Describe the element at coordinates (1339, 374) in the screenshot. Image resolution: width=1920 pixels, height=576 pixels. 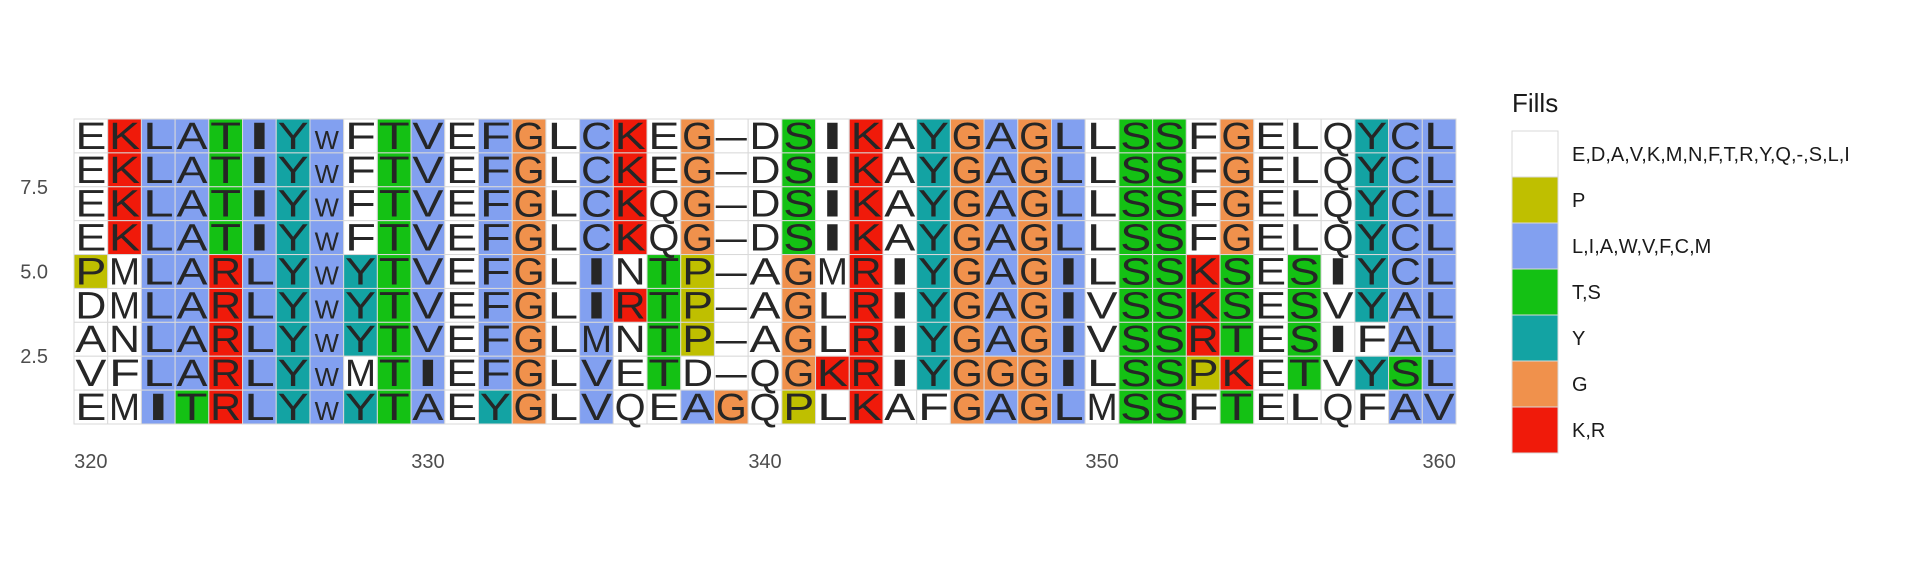
I see `residue-letter: V` at that location.